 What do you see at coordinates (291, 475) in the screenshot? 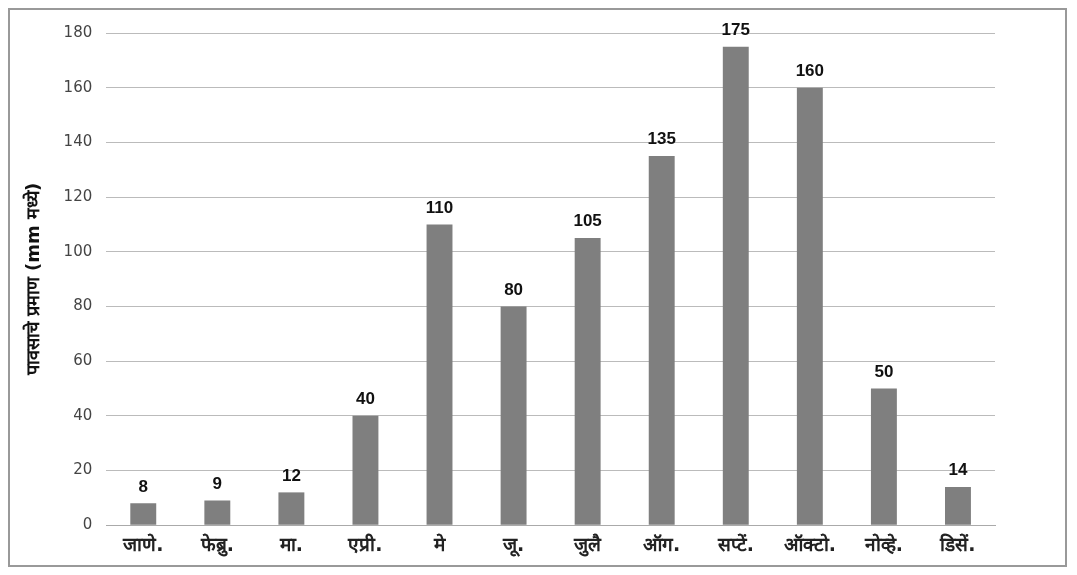
I see `data-label: 12` at bounding box center [291, 475].